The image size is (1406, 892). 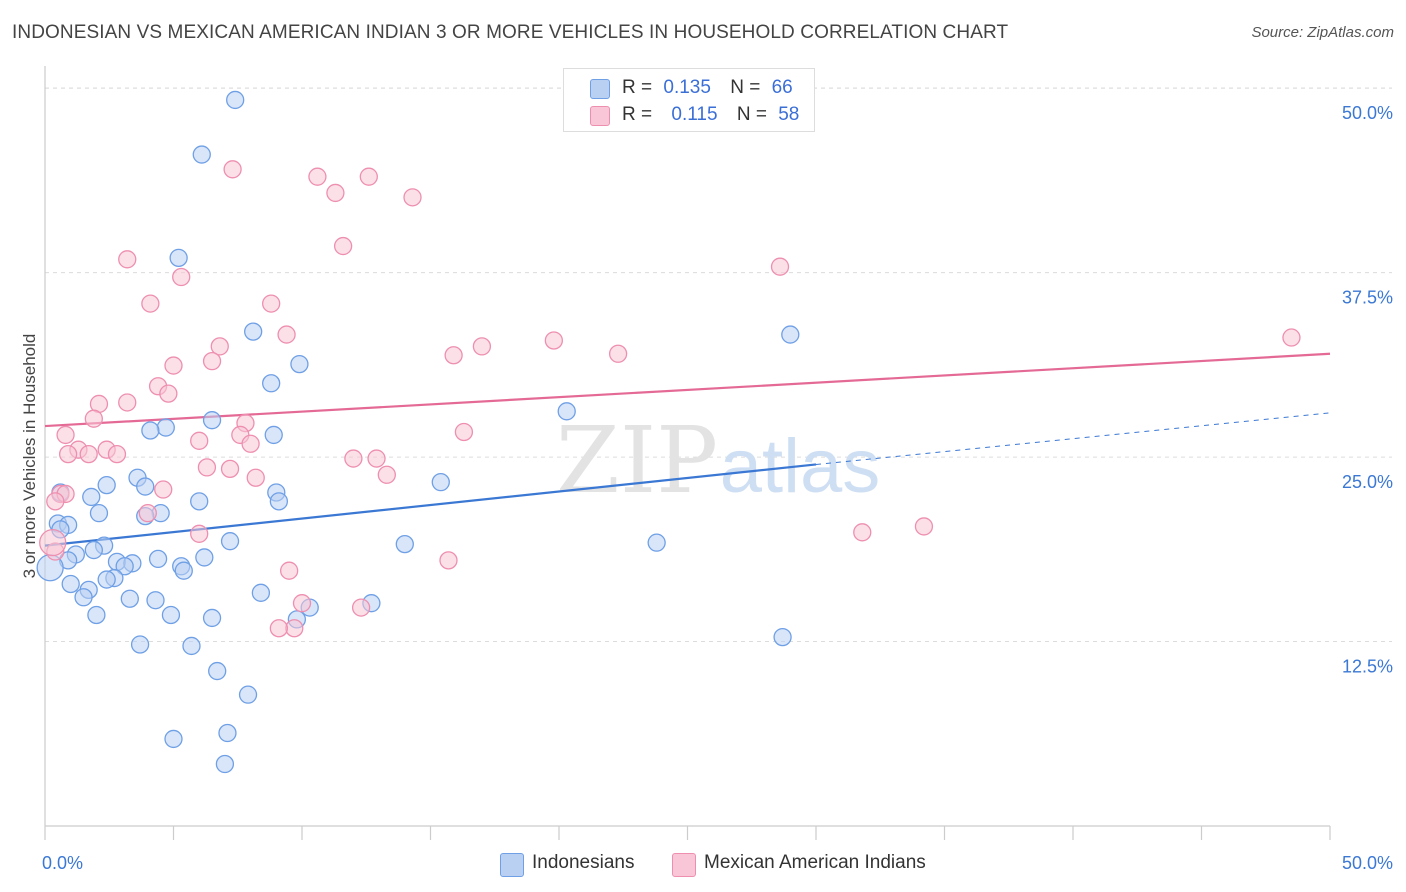 I want to click on legend-r-value: 0.135, so click(x=687, y=87).